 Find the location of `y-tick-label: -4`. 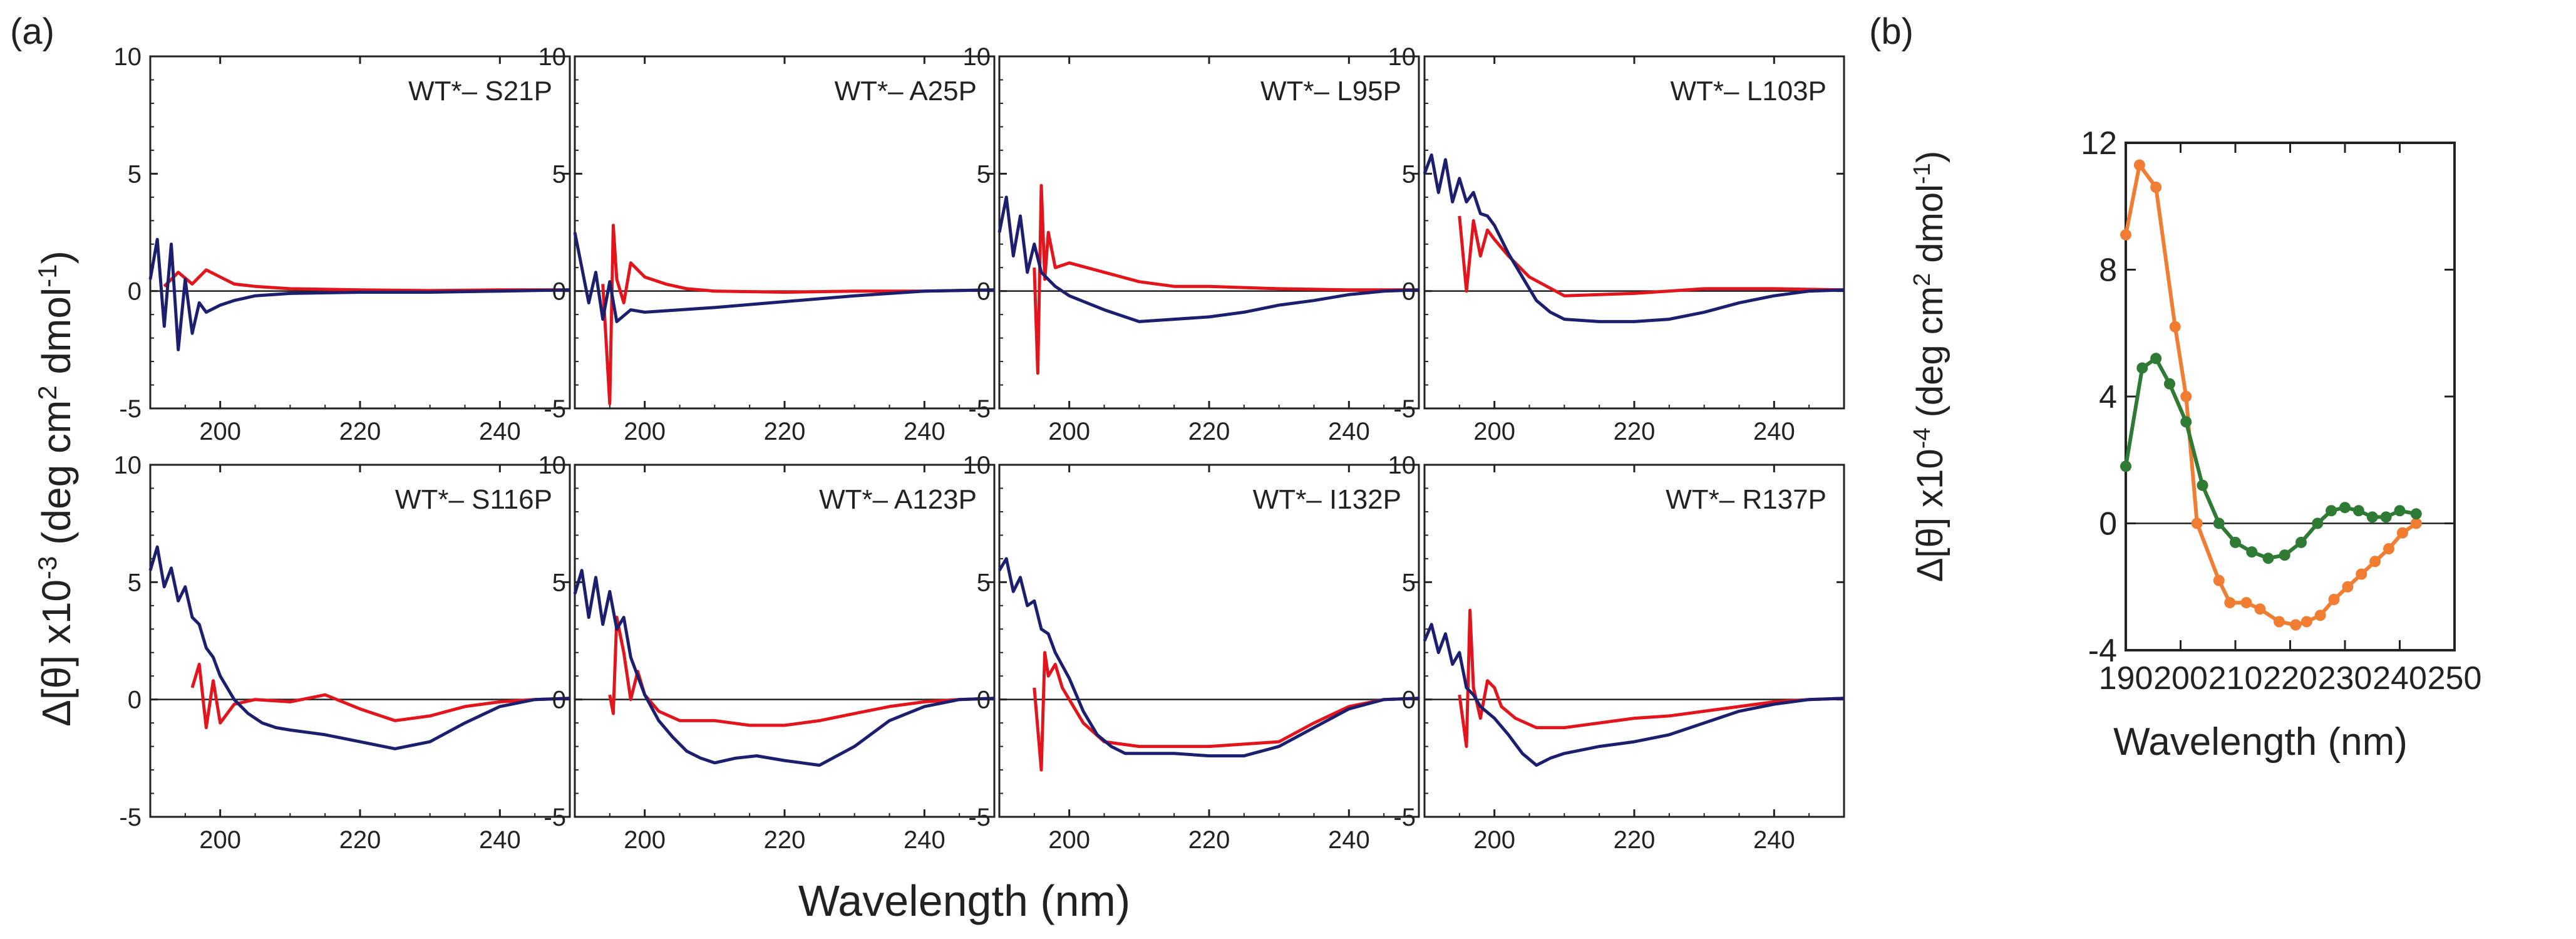

y-tick-label: -4 is located at coordinates (2102, 651).